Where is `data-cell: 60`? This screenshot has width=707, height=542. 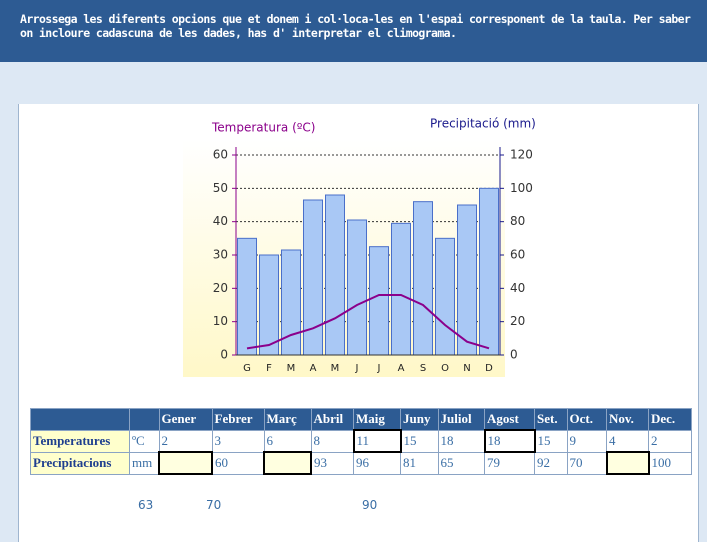
data-cell: 60 is located at coordinates (238, 463).